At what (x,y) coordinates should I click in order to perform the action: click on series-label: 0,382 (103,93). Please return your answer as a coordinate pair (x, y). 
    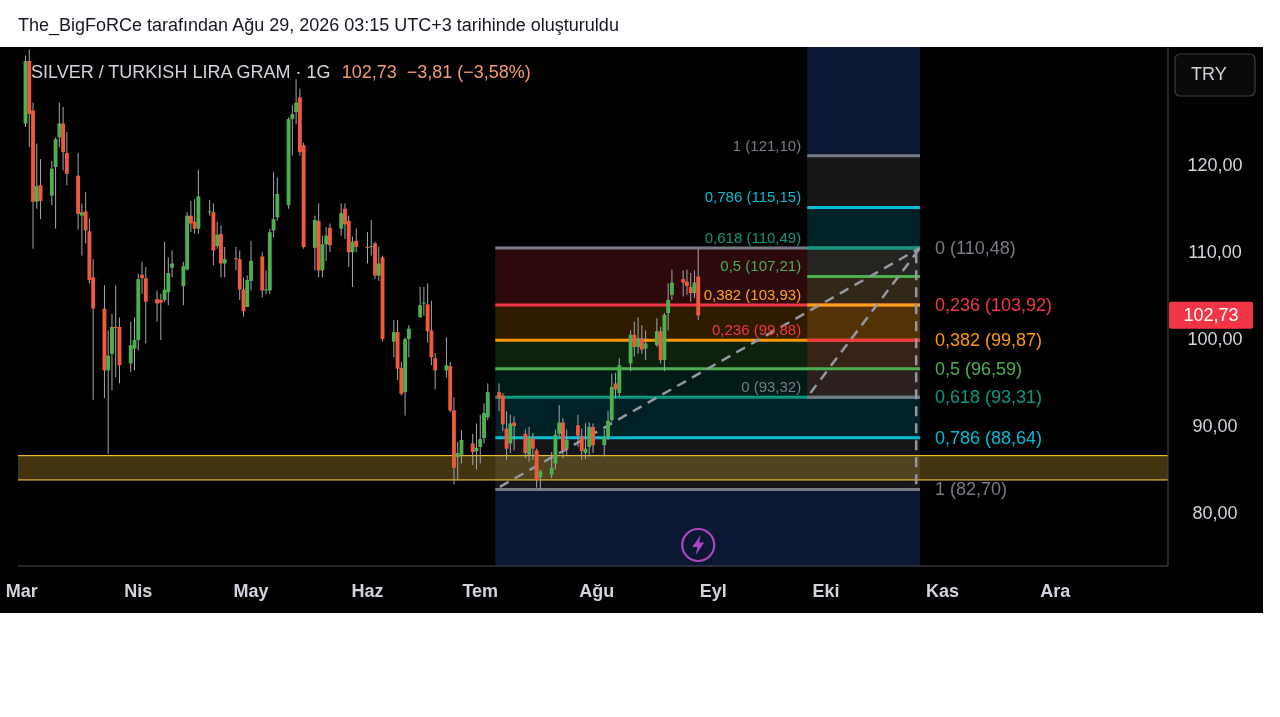
    Looking at the image, I should click on (752, 294).